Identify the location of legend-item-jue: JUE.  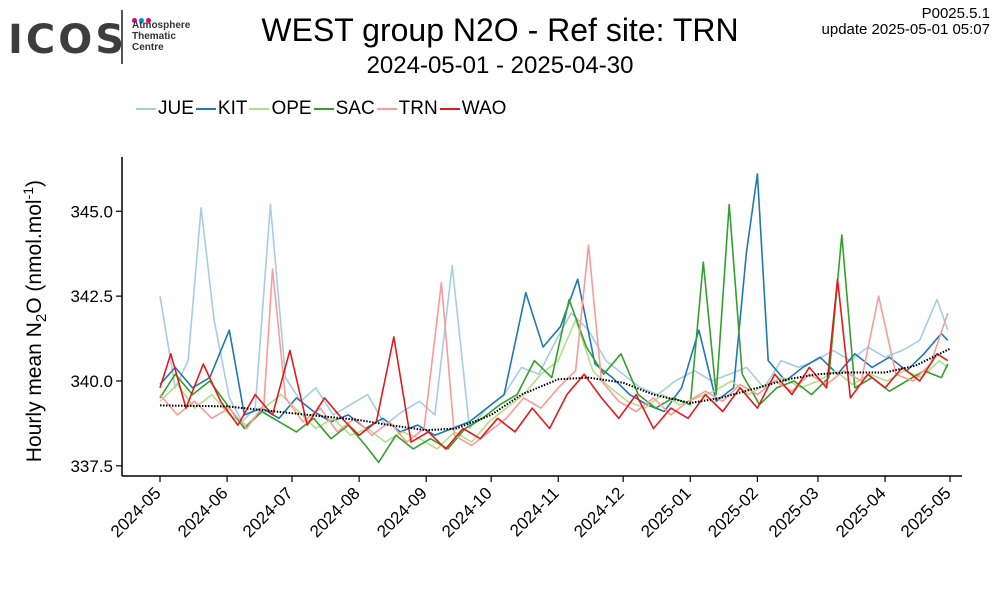
(166, 109).